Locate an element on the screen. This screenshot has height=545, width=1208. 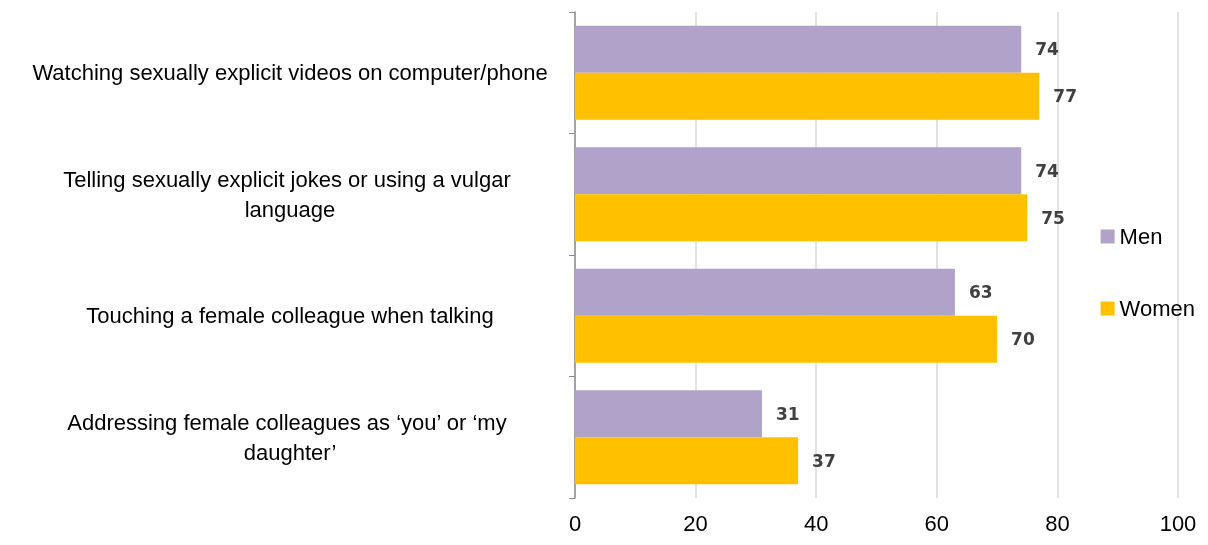
data-label: 75 is located at coordinates (1053, 217).